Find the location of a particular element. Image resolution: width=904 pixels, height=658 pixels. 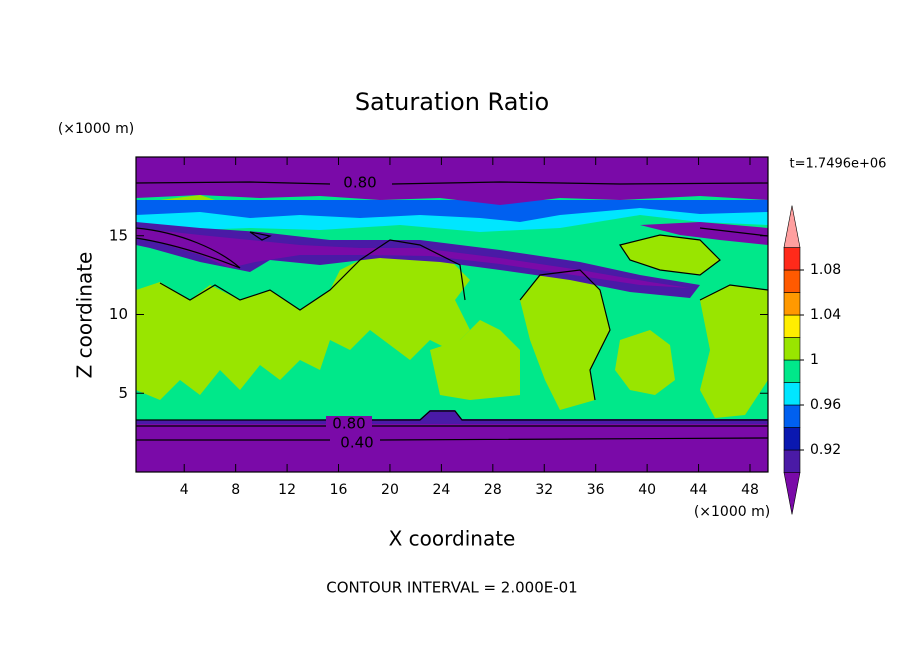

chart-title: Saturation Ratio is located at coordinates (452, 102).